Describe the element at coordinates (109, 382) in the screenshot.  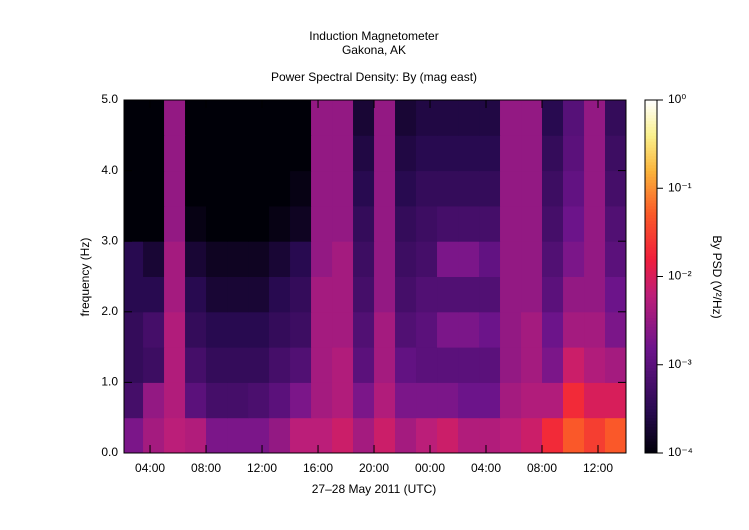
I see `y-tick-label: 1.0` at that location.